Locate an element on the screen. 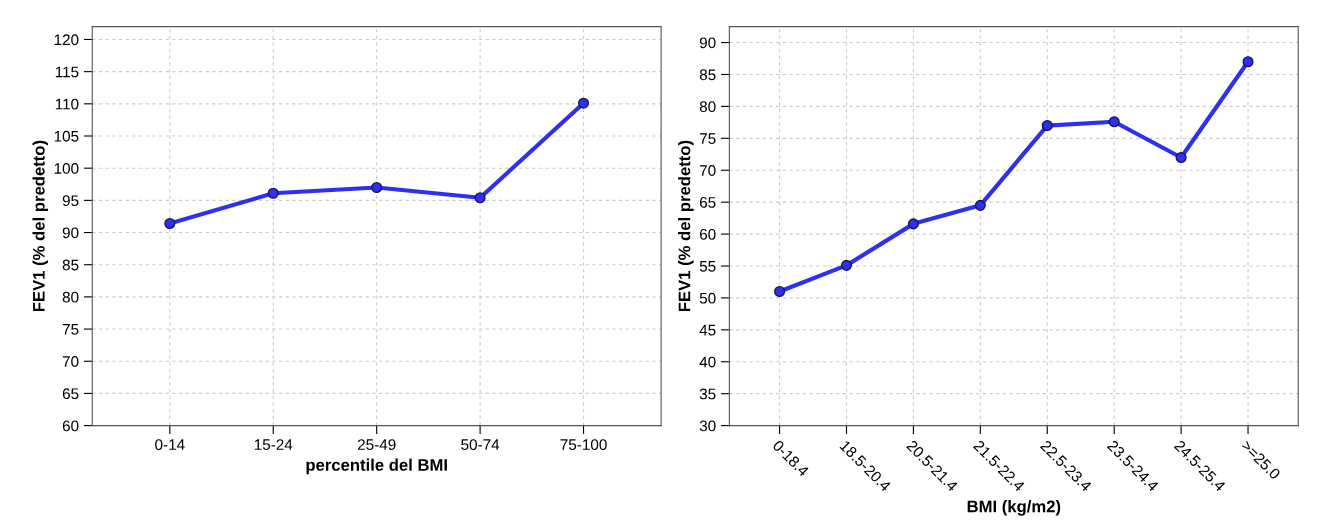  x-axis-title: percentile del BMI is located at coordinates (376, 466).